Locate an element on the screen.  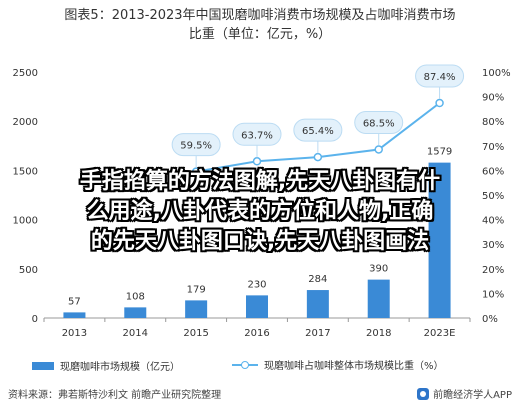
bar-label-0: 57 is located at coordinates (74, 301).